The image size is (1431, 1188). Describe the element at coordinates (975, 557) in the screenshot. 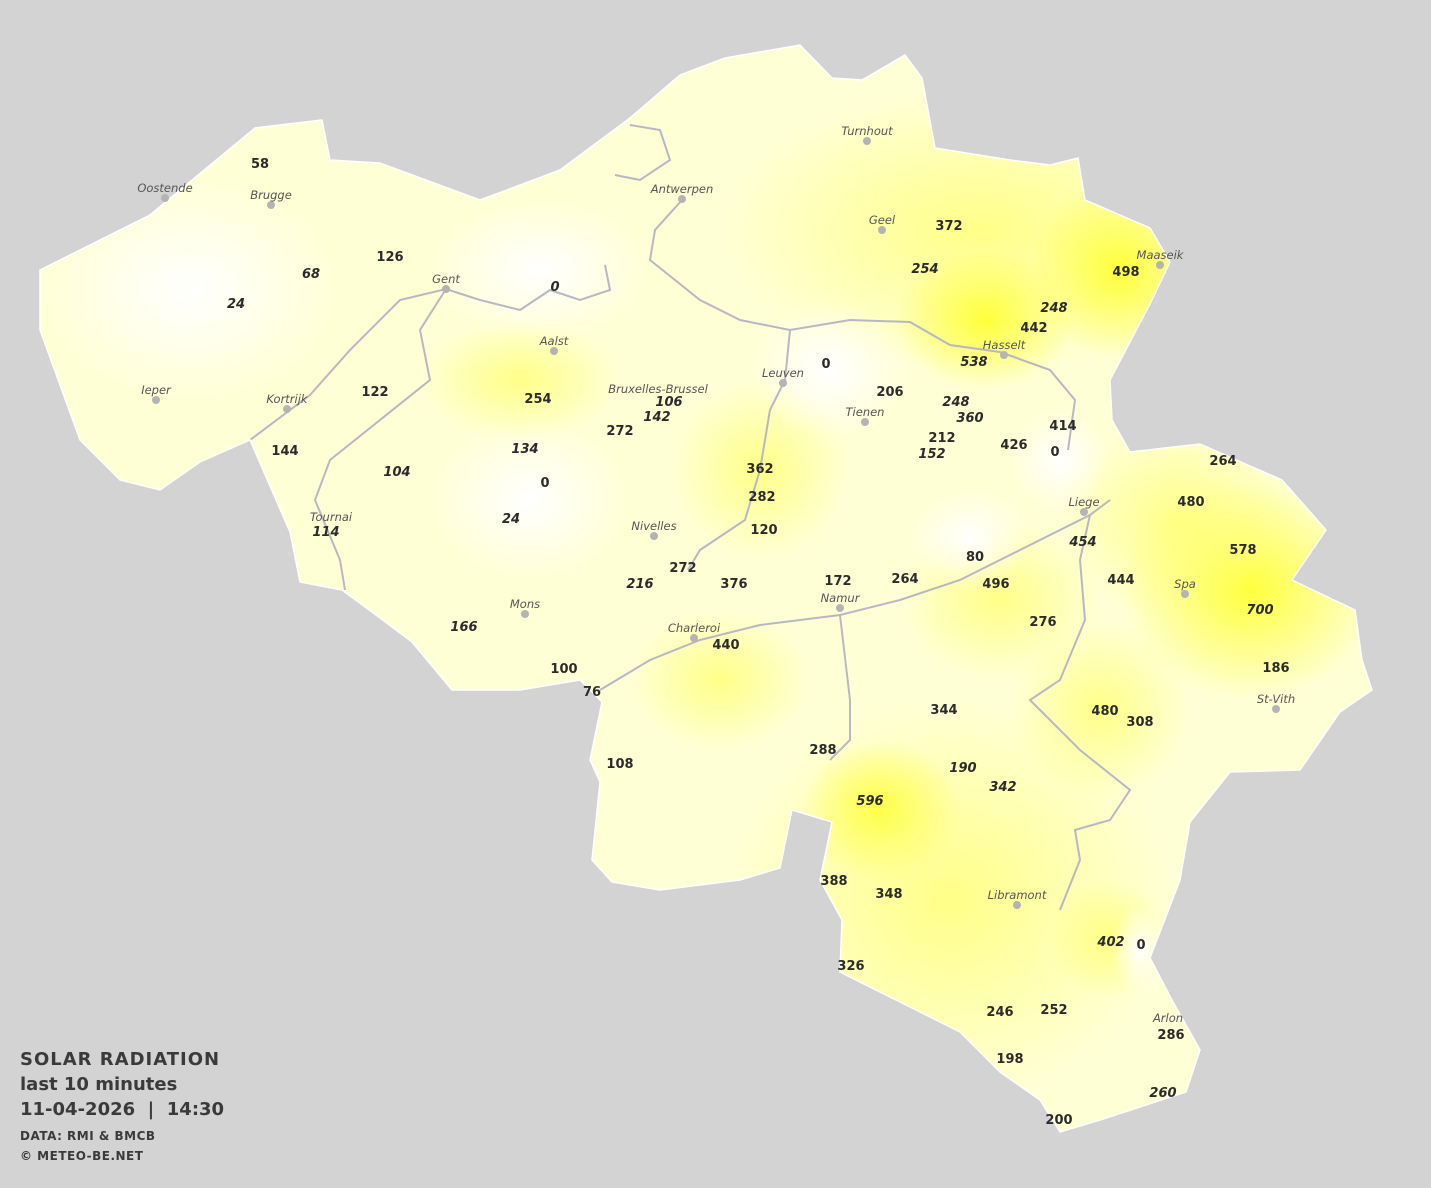

I see `station-value: 80` at that location.